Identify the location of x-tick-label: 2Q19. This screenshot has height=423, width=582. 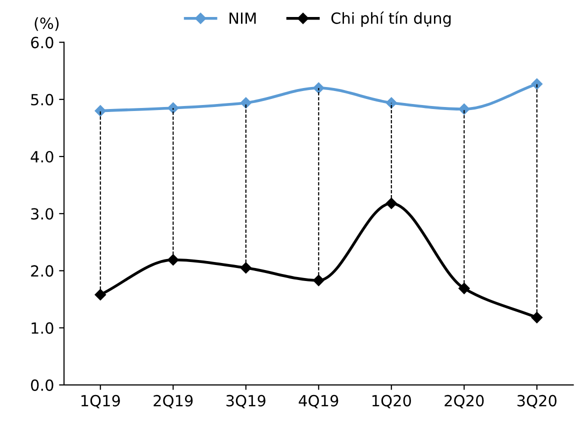
(173, 401).